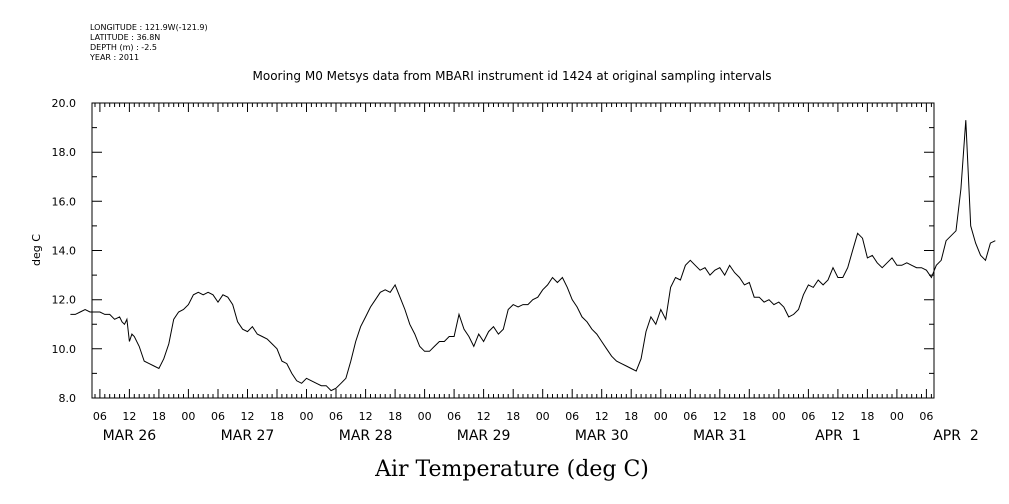 Image resolution: width=1009 pixels, height=504 pixels. I want to click on y-axis: 8.0 10.0 12.0 14.0 16.0 18.0 20.0, so click(64, 251).